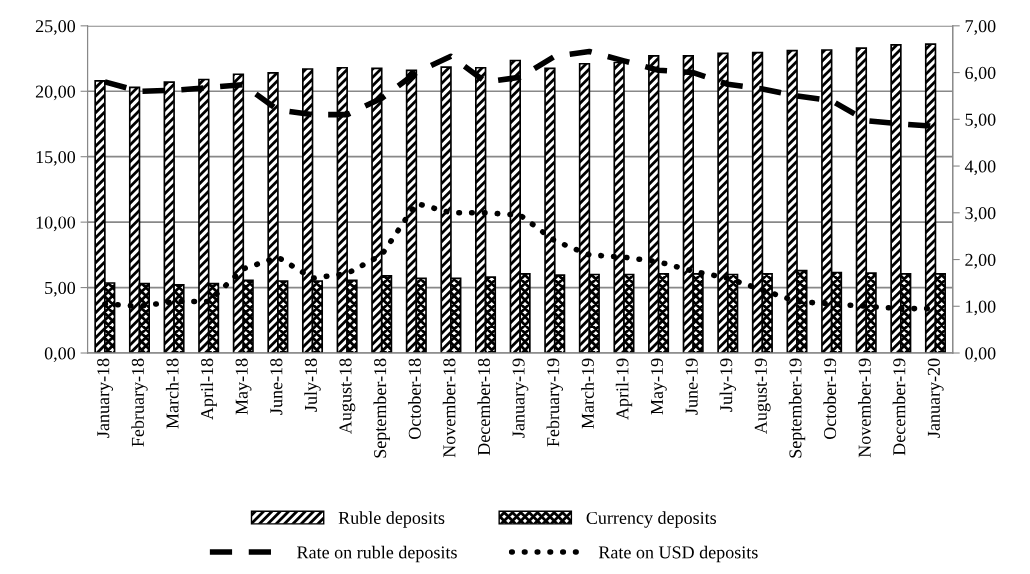  Describe the element at coordinates (55, 27) in the screenshot. I see `y-tick-label: 25,00` at that location.